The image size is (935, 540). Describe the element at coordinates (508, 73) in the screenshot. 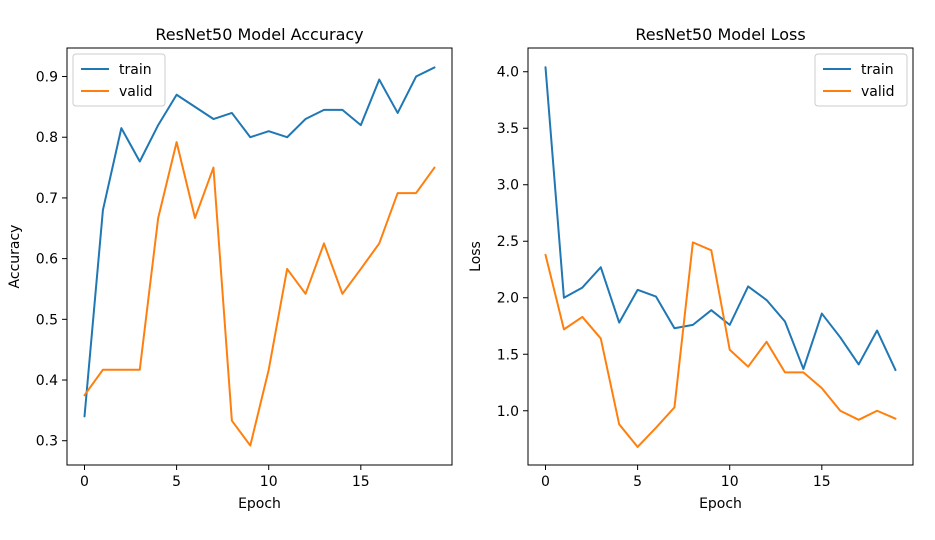

I see `loss-y-tick-label: 4.0` at that location.